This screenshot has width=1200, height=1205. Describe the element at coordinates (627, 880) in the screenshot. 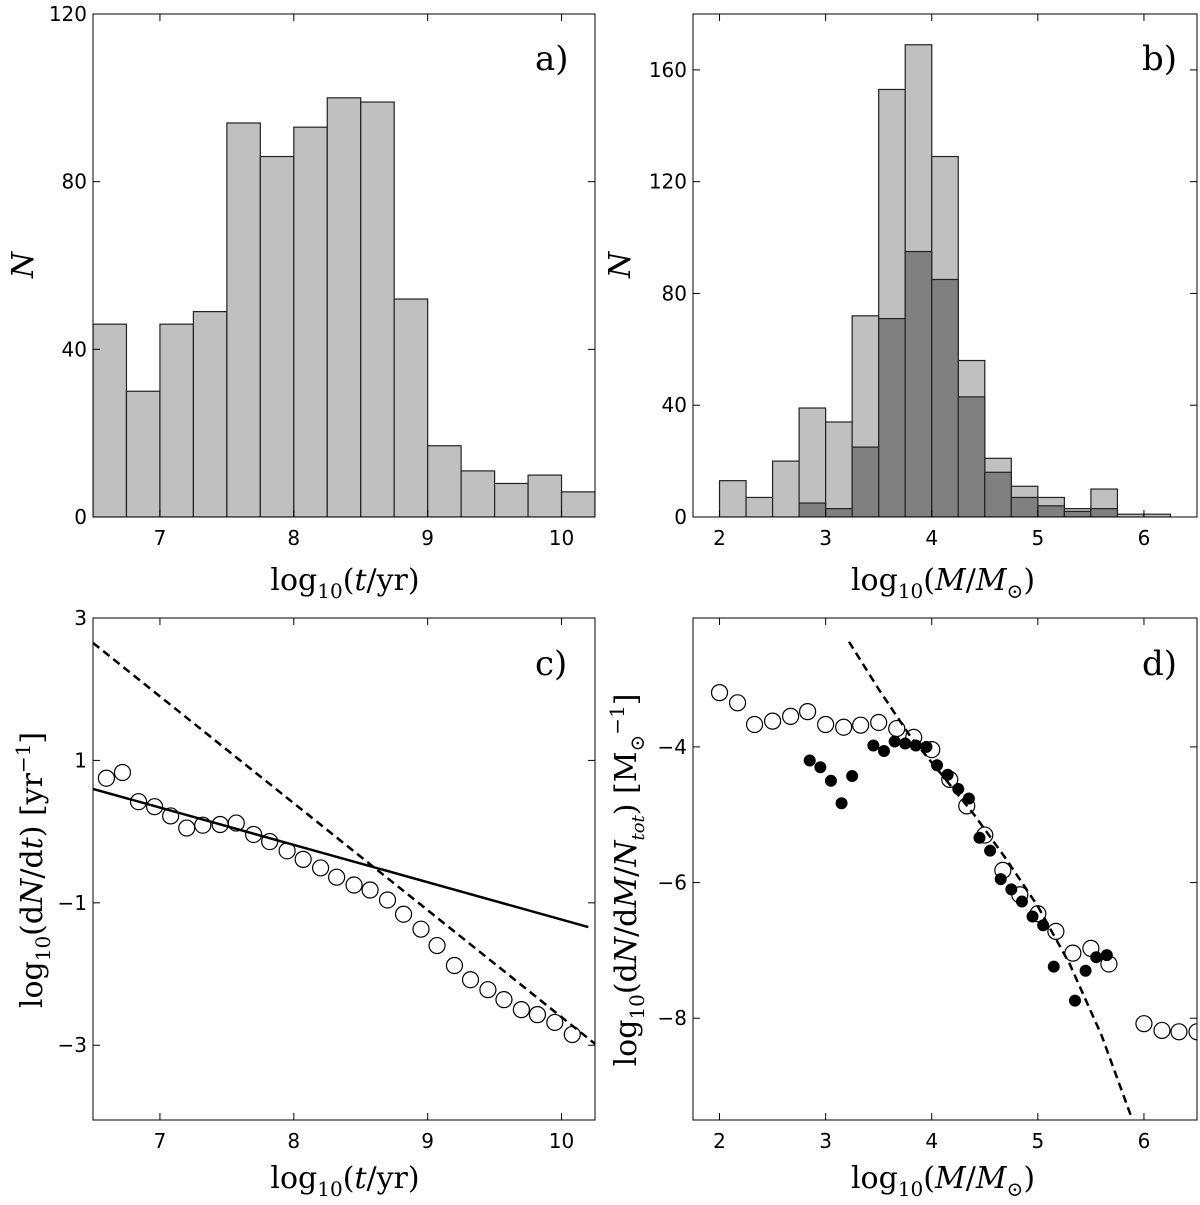

I see `panel-d-ylabel: log10(dN/dM/Ntot) [M⊙−1]` at that location.